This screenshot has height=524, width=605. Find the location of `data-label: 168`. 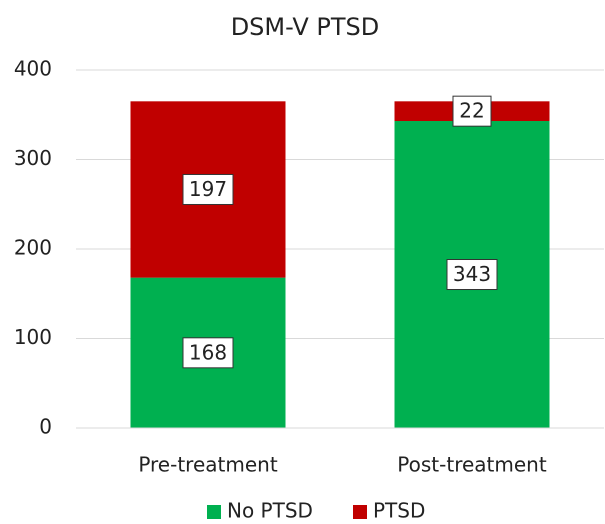

data-label: 168 is located at coordinates (208, 352).